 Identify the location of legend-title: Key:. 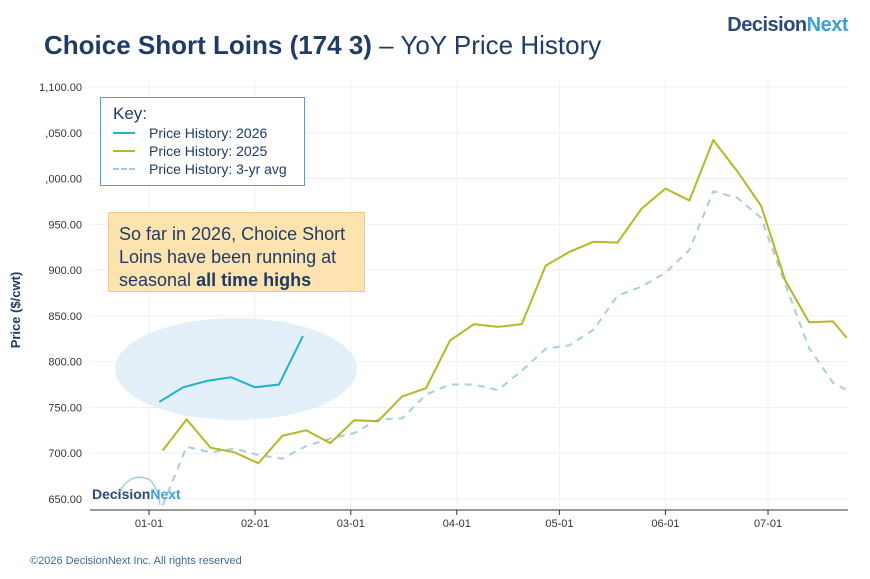
(130, 113).